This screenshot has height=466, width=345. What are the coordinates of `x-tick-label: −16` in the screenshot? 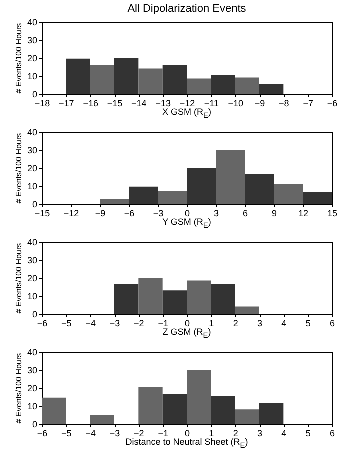 It's located at (90, 103).